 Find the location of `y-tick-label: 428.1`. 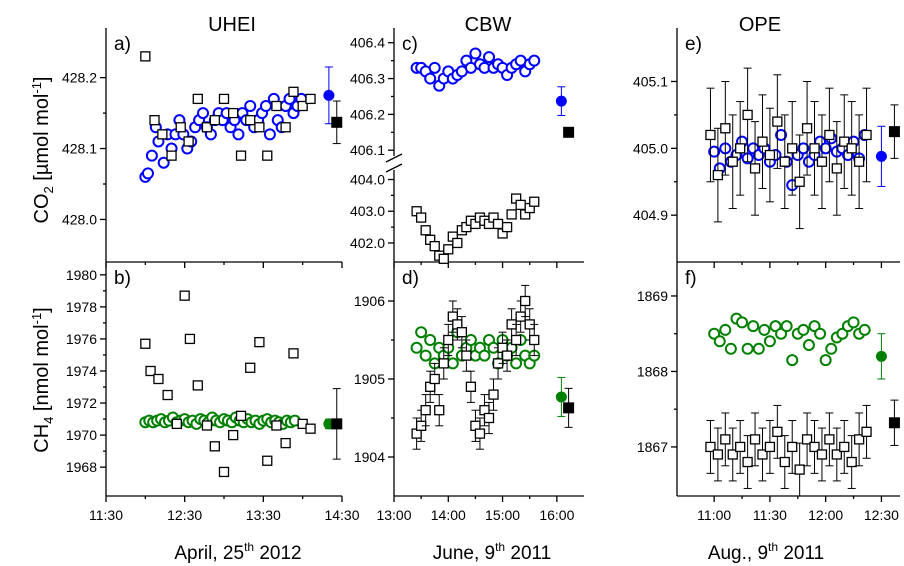

y-tick-label: 428.1 is located at coordinates (79, 149).